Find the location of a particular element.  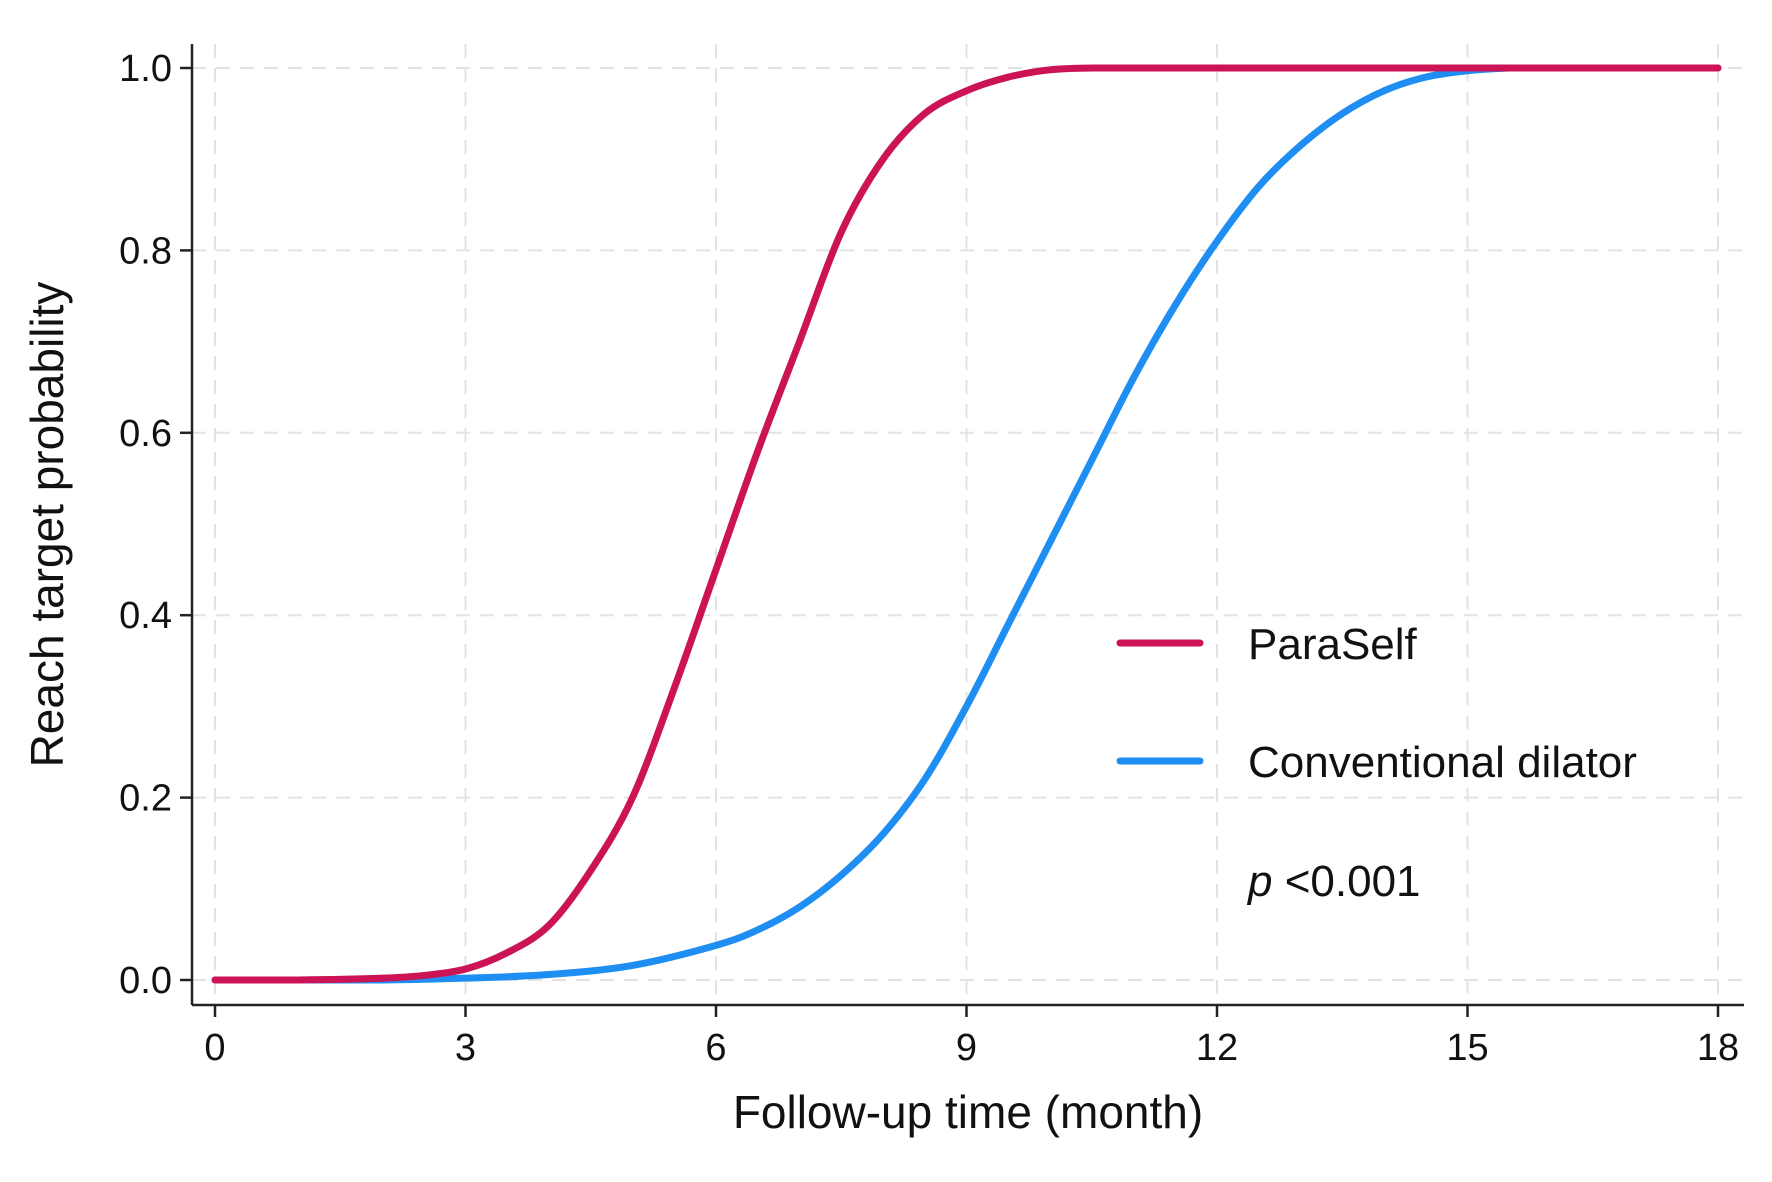

y-tick-label-1: 0.2 is located at coordinates (145, 799).